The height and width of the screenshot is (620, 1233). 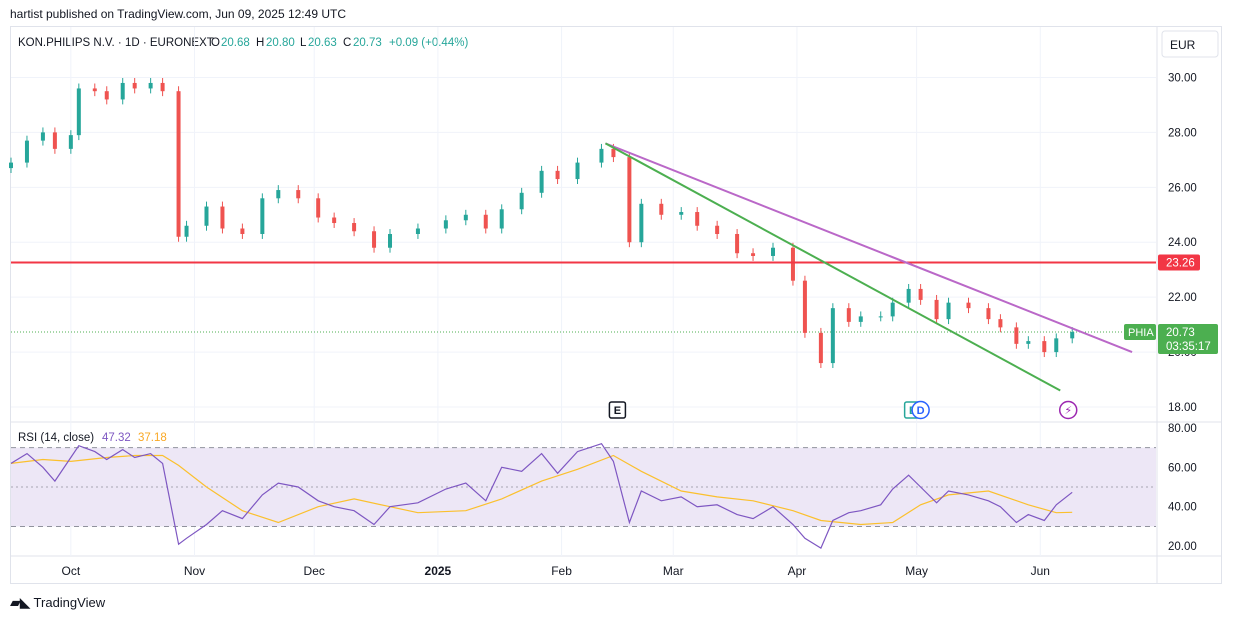 What do you see at coordinates (322, 43) in the screenshot?
I see `legend-l-value: 20.63` at bounding box center [322, 43].